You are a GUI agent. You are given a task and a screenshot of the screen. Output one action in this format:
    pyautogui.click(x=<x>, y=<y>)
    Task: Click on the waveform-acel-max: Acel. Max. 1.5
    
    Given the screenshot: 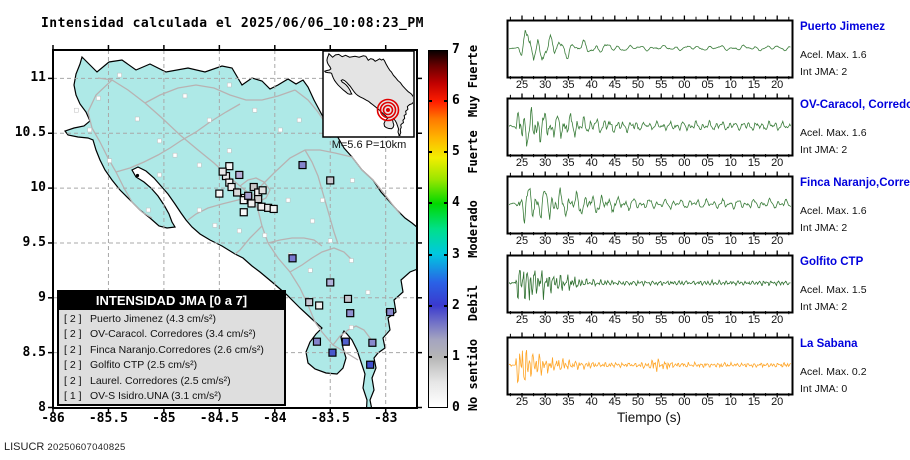 What is the action you would take?
    pyautogui.click(x=833, y=290)
    